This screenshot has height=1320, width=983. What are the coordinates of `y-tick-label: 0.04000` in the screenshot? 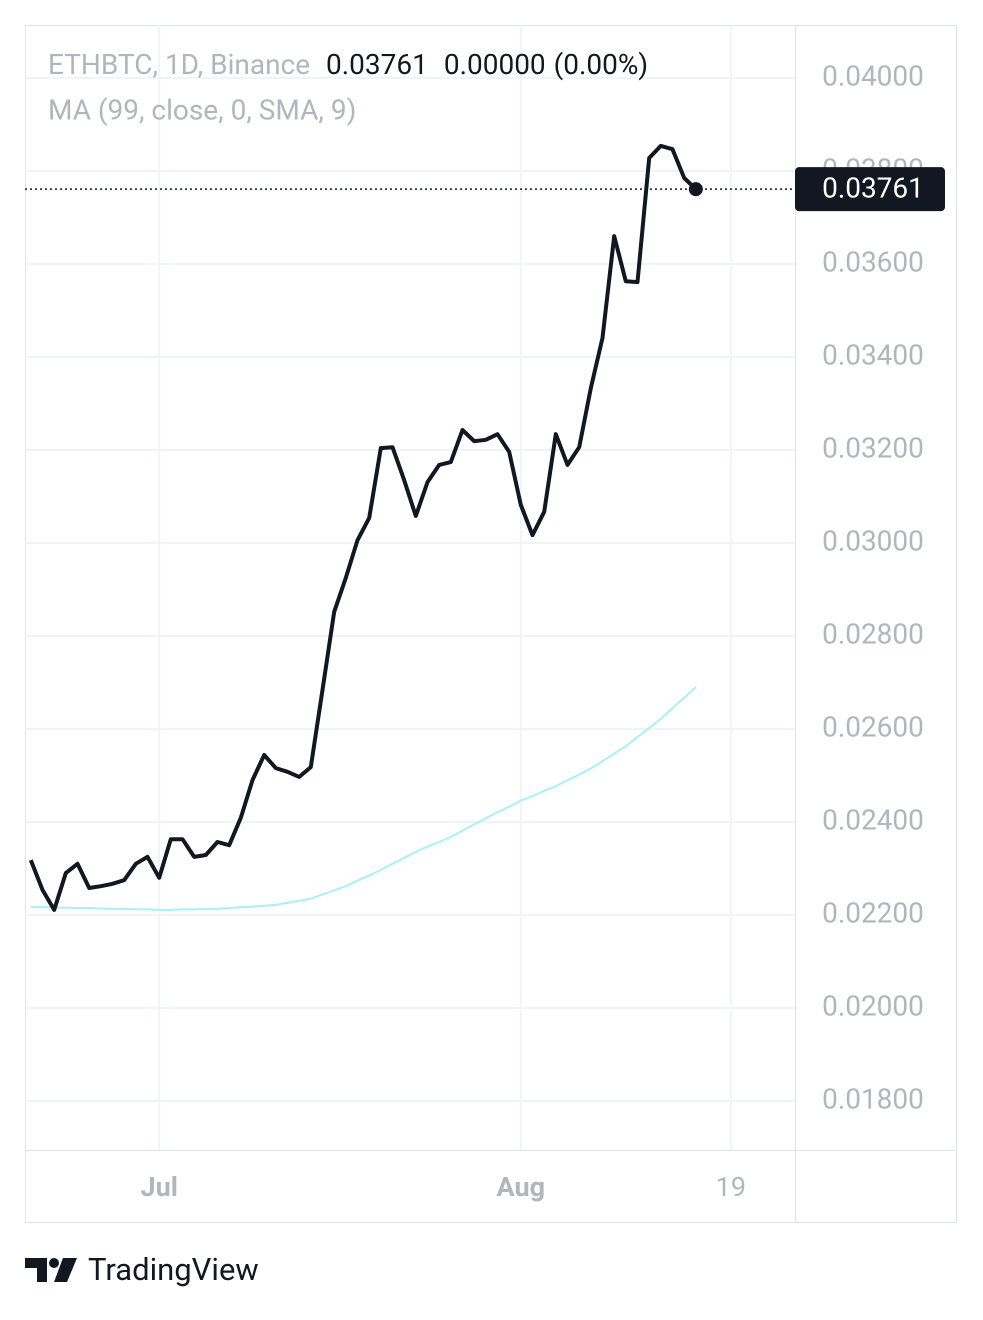 It's located at (873, 75).